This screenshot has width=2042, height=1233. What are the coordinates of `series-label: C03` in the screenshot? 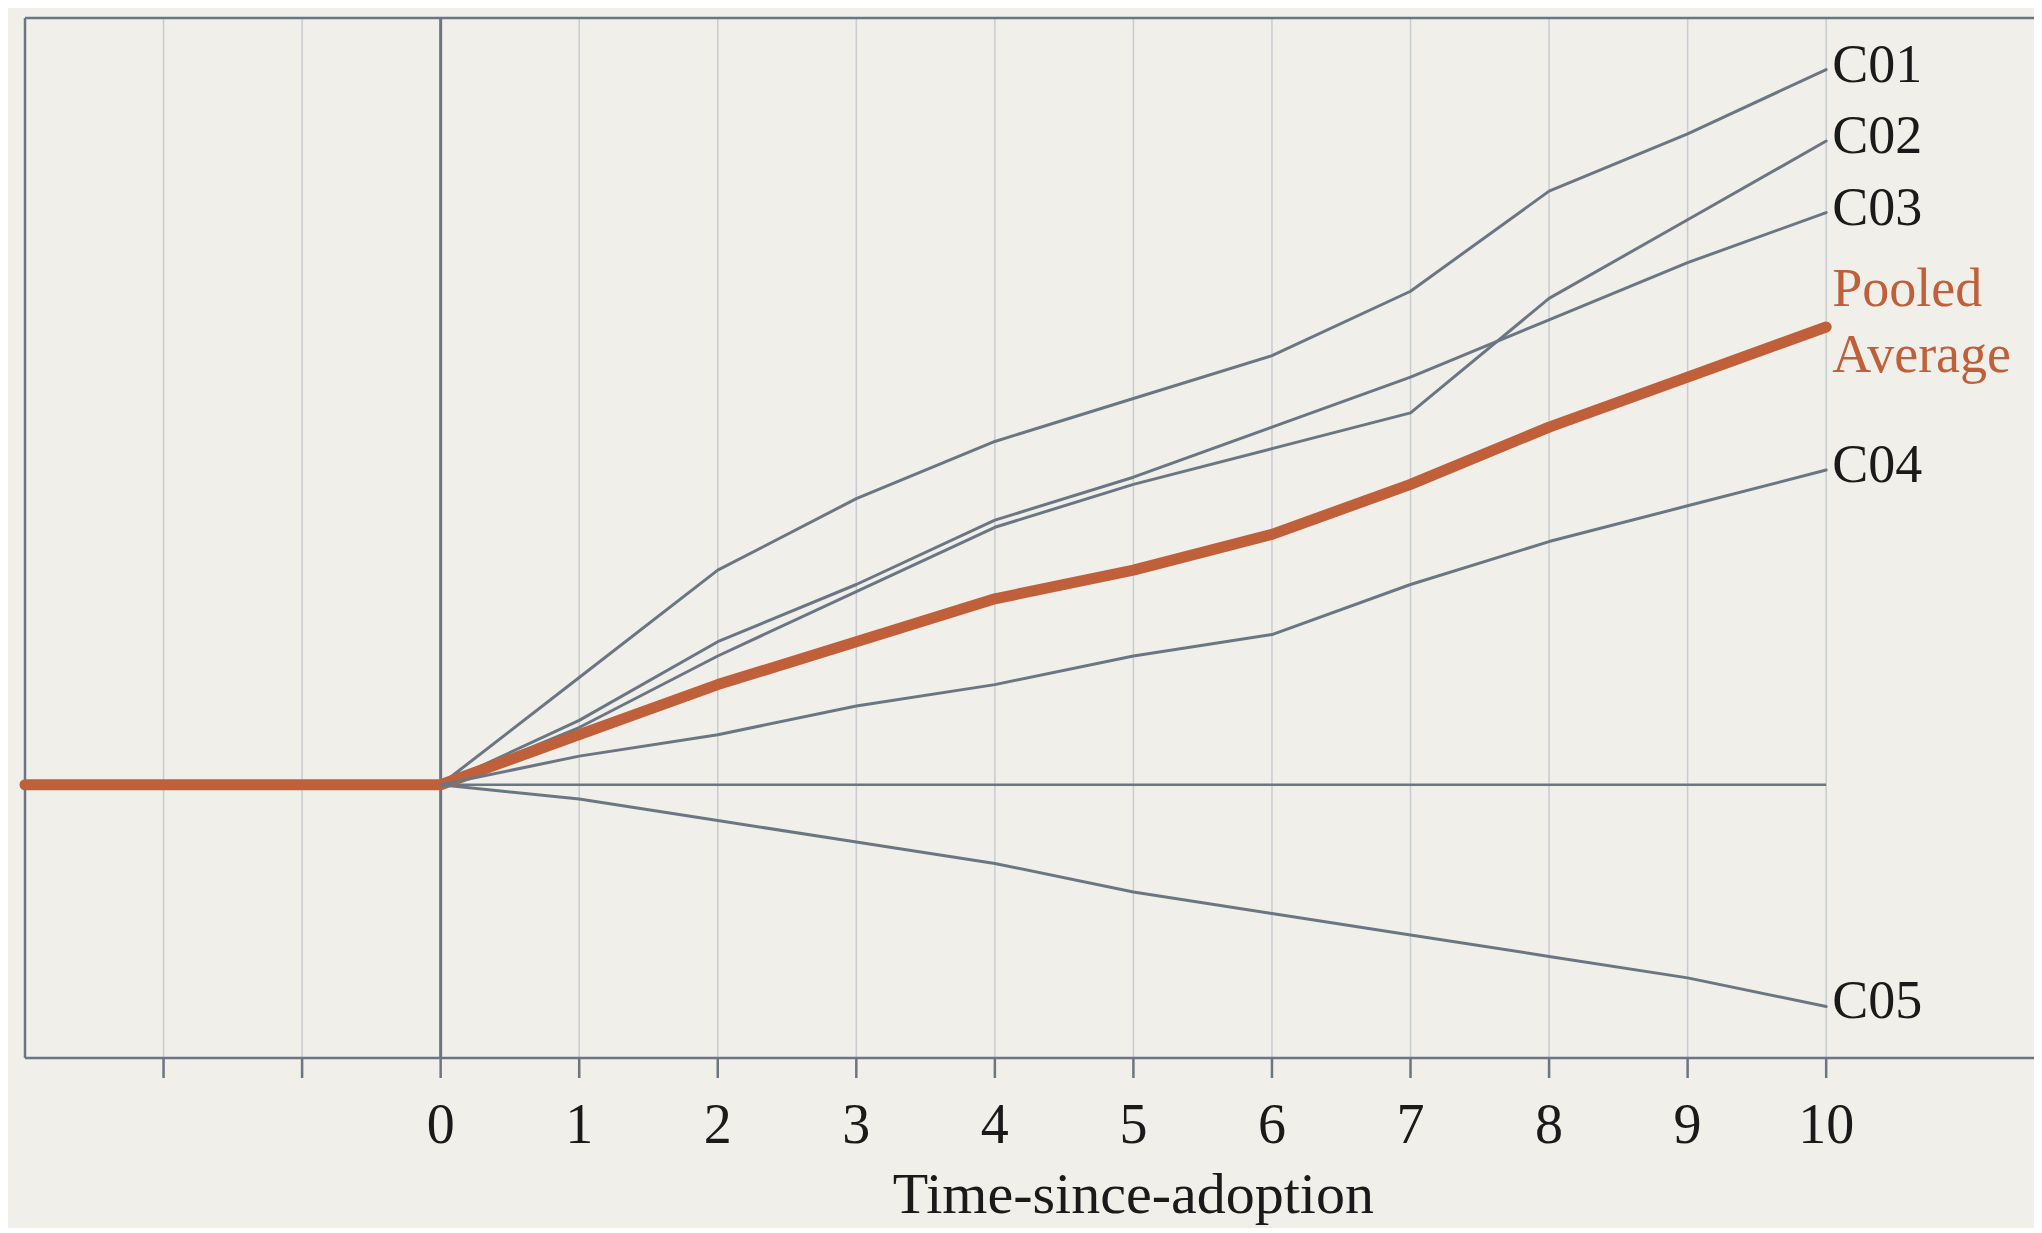 It's located at (1877, 206).